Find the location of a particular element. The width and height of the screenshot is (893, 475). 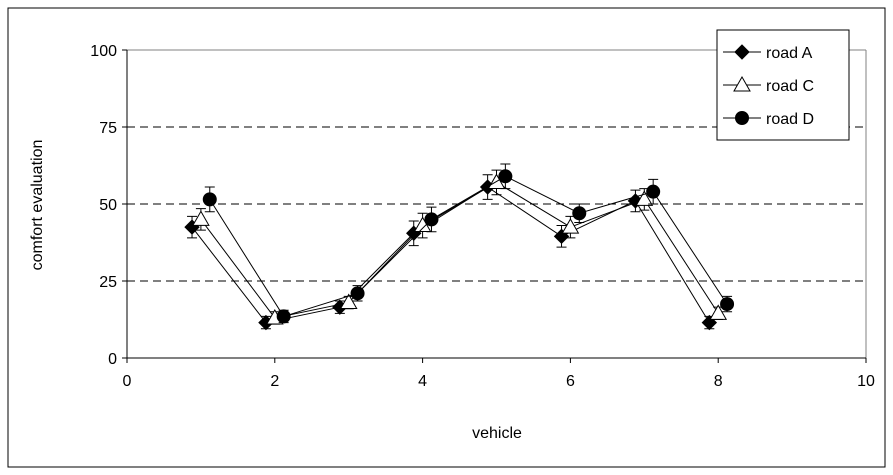

x-tick-label-0: 0 is located at coordinates (127, 381).